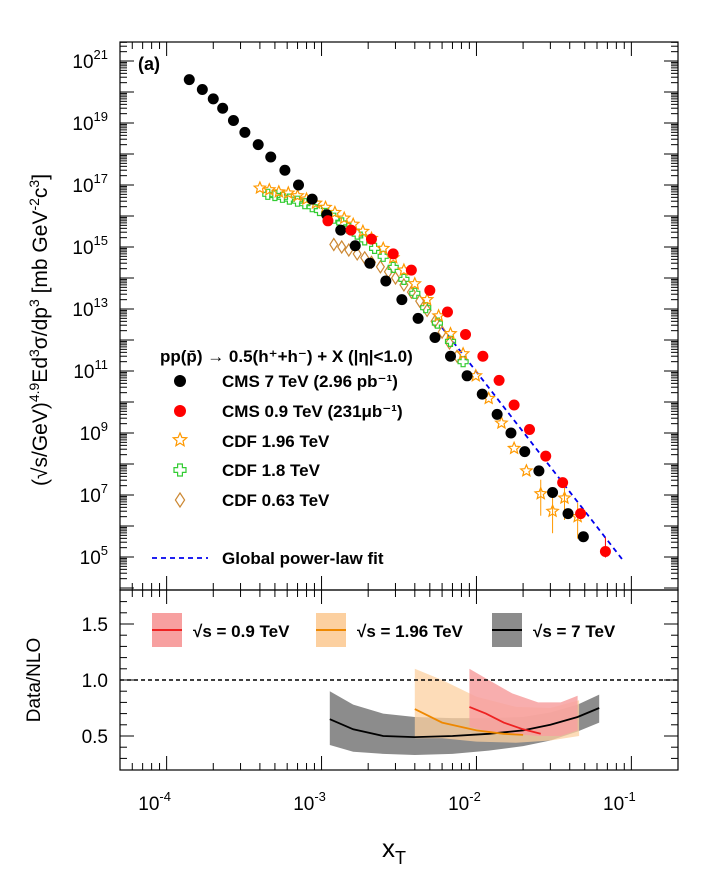  What do you see at coordinates (362, 631) in the screenshot?
I see `legend-sqrt-196: √` at bounding box center [362, 631].